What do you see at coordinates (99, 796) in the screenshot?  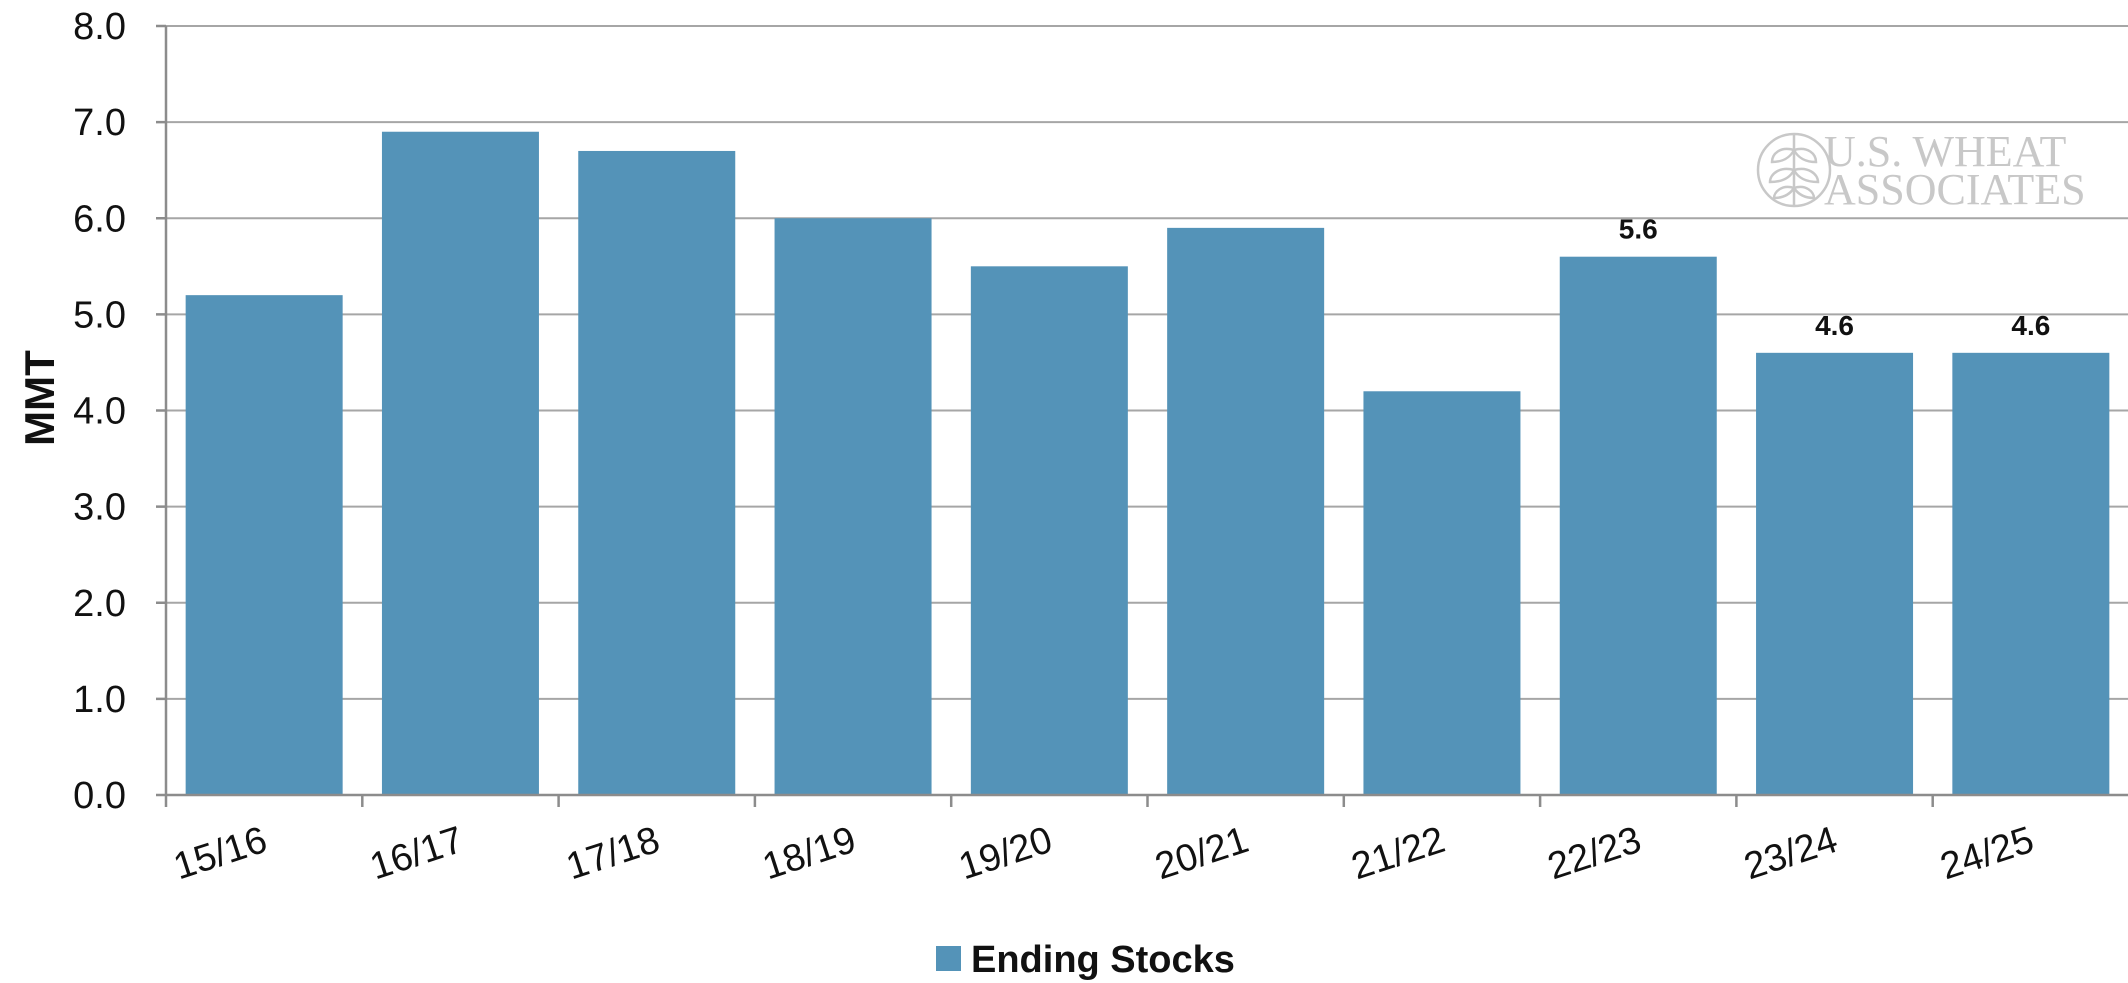 I see `y-tick-label: 0.0` at bounding box center [99, 796].